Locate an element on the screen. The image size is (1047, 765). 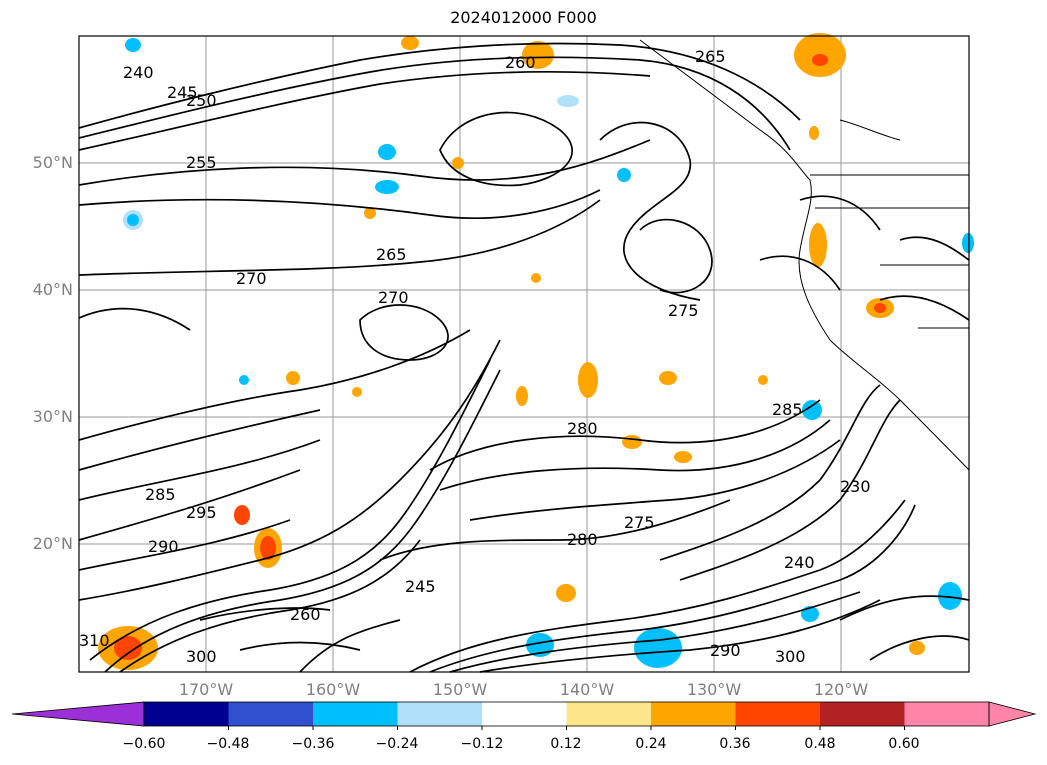
contour-label: 255 is located at coordinates (201, 162).